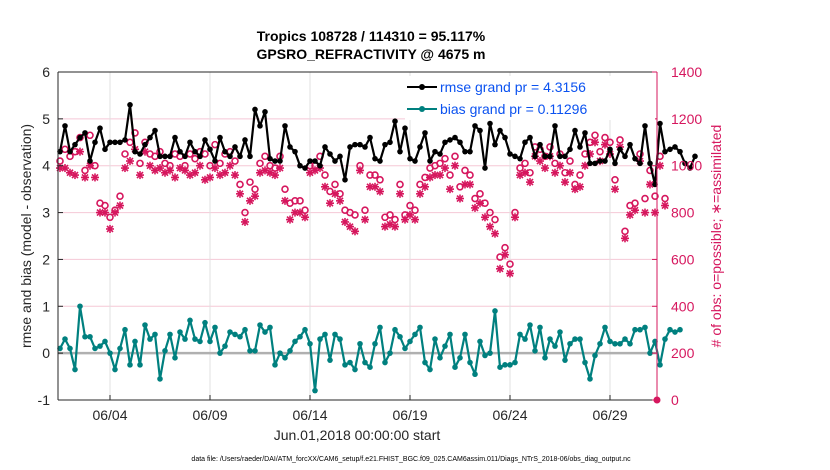 This screenshot has height=470, width=830. What do you see at coordinates (46, 119) in the screenshot?
I see `y-tick-label: 5` at bounding box center [46, 119].